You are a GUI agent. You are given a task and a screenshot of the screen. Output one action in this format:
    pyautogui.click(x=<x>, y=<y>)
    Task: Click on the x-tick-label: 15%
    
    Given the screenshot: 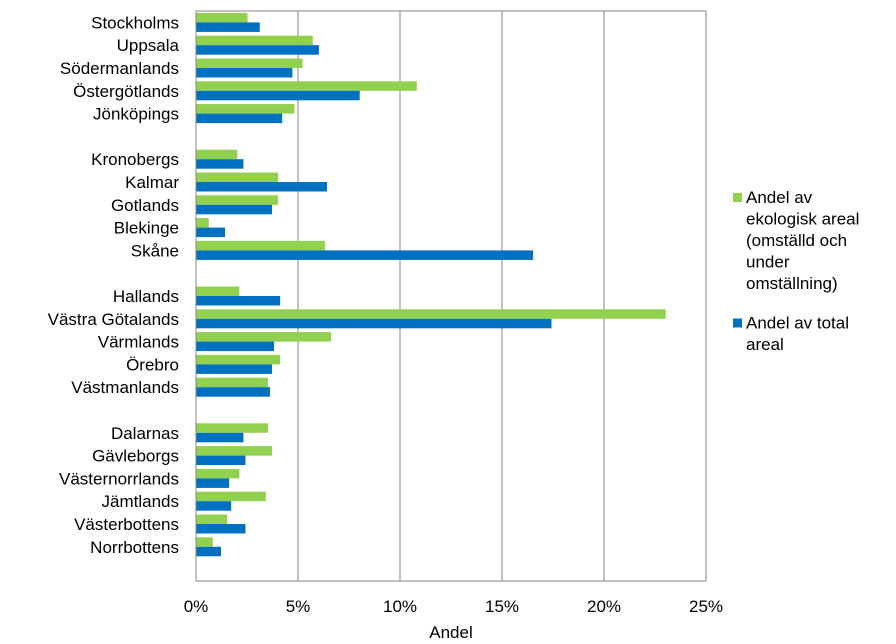 What is the action you would take?
    pyautogui.click(x=502, y=606)
    